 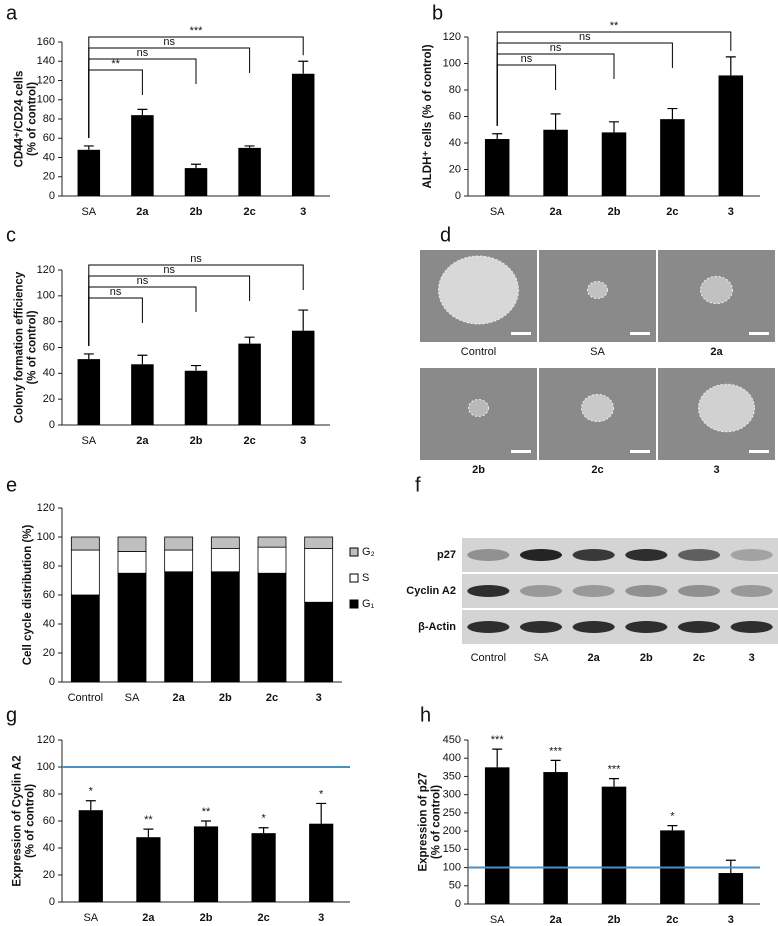 What do you see at coordinates (452, 758) in the screenshot?
I see `y-tick-label: 400` at bounding box center [452, 758].